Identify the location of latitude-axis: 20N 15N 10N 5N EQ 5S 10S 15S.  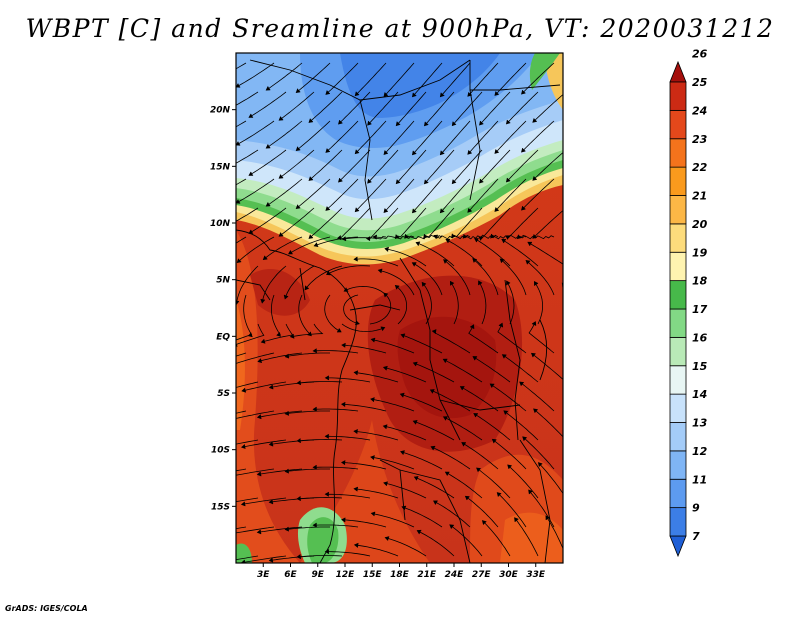
(223, 309).